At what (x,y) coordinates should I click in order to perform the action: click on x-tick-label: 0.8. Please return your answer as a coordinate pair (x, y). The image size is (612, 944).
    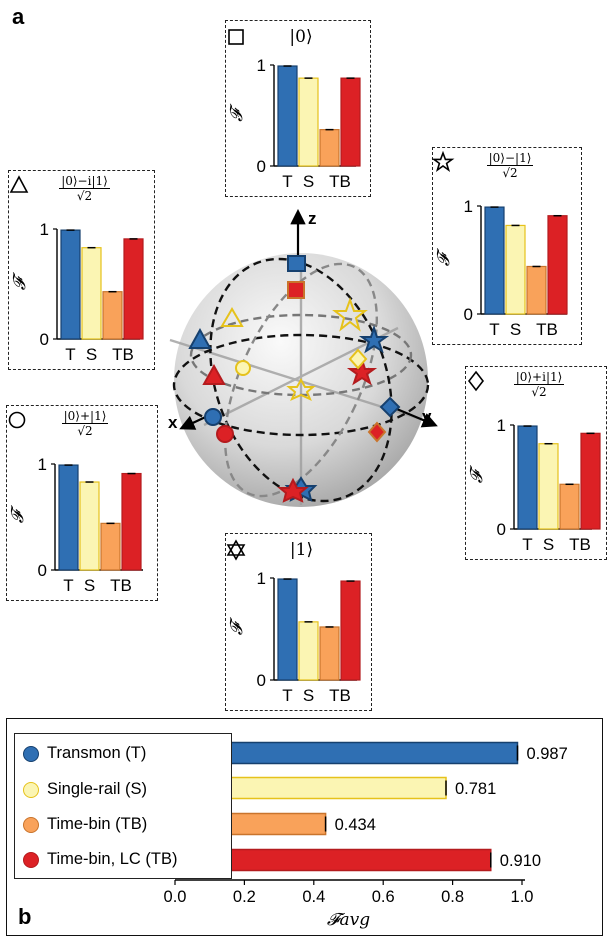
    Looking at the image, I should click on (452, 897).